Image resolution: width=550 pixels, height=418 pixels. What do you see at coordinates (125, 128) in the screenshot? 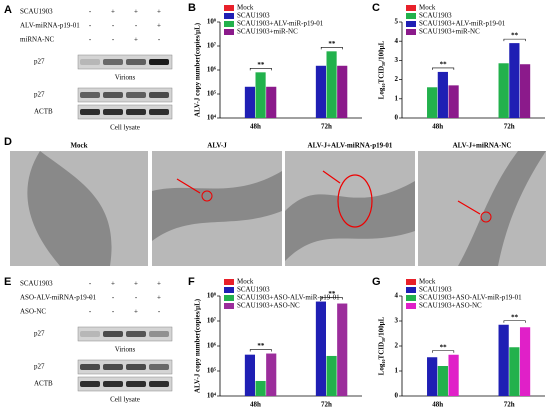
I see `group-label: Cell lysate` at bounding box center [125, 128].